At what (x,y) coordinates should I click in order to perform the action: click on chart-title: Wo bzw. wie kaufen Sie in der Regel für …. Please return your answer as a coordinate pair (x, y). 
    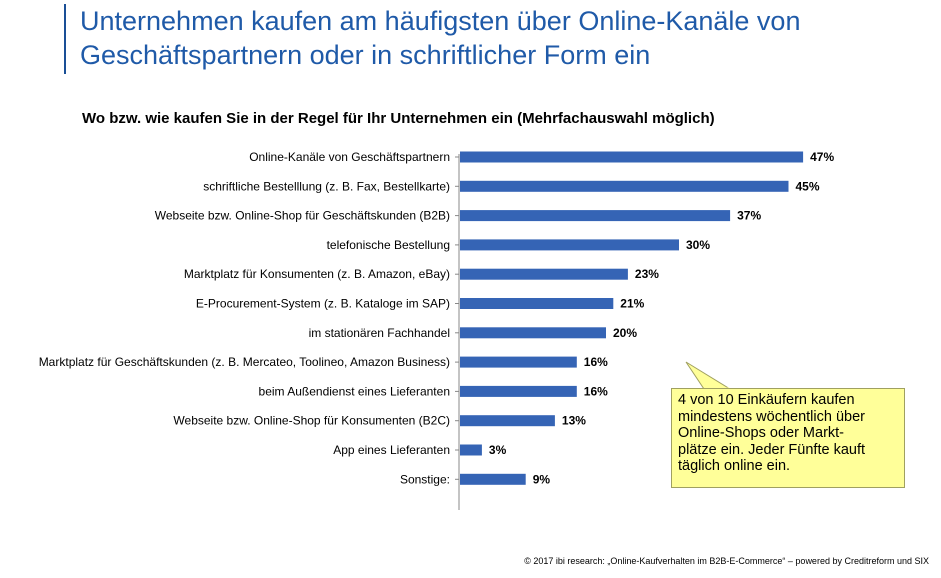
    Looking at the image, I should click on (398, 118).